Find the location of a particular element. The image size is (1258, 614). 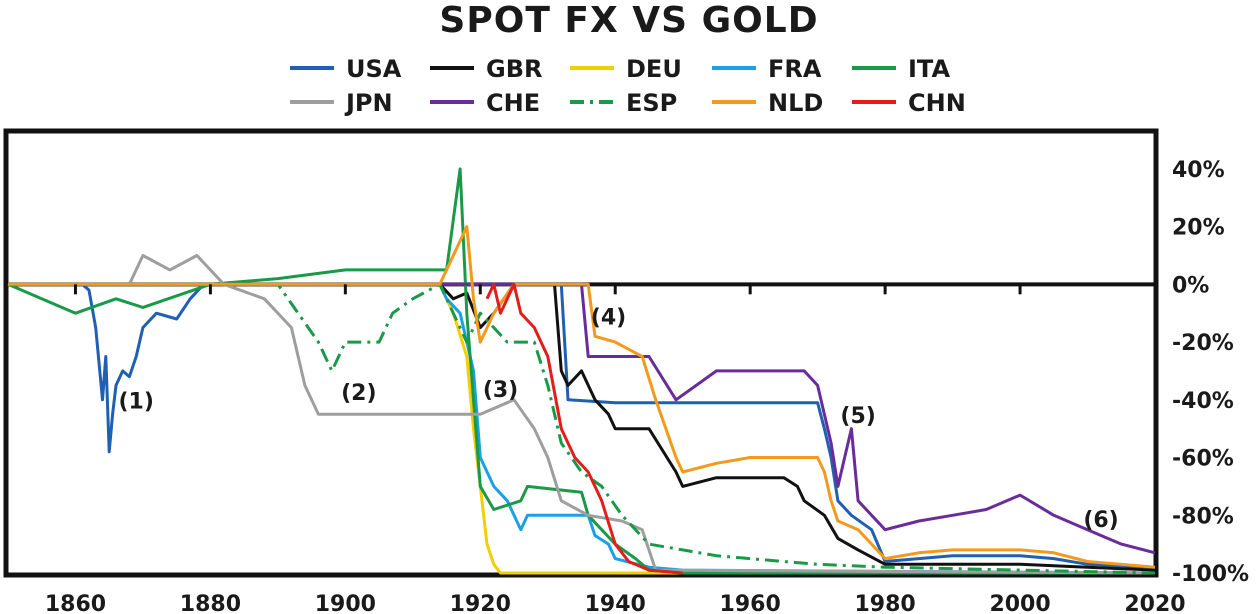

series-line-chn is located at coordinates (584, 428).